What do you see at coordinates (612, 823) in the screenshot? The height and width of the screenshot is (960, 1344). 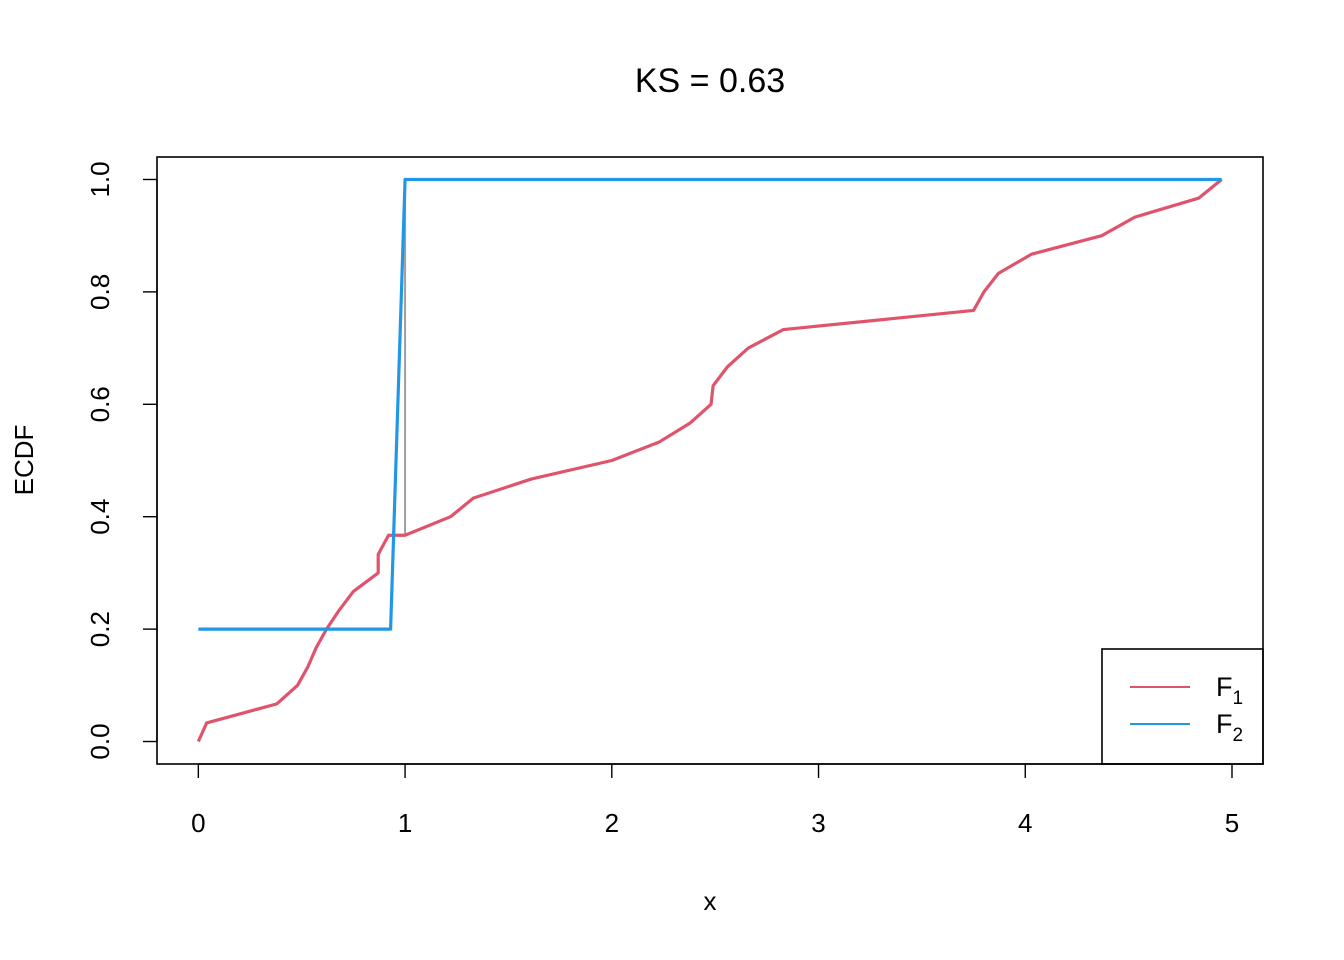 I see `x-tick-label: 2` at bounding box center [612, 823].